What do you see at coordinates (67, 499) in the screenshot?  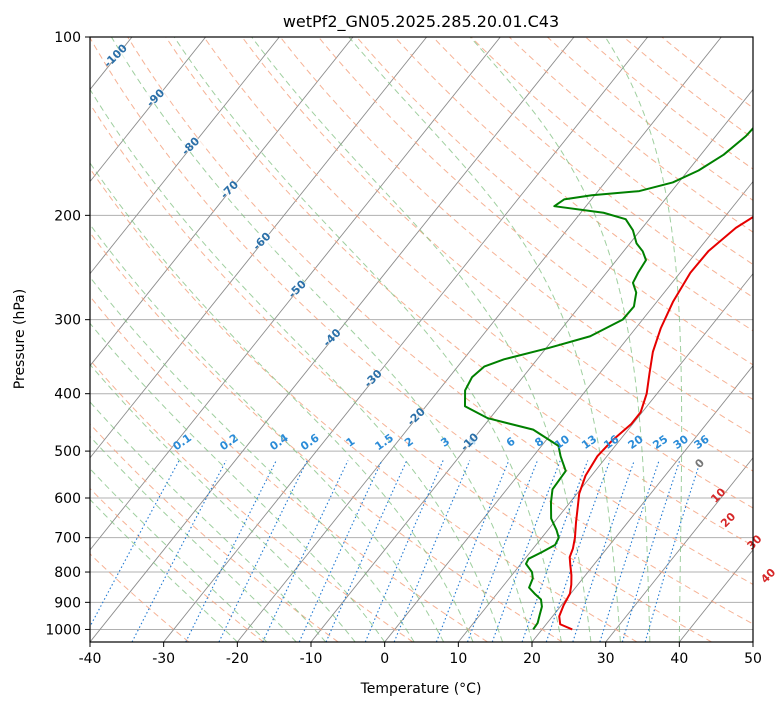 I see `y-tick-label: 600` at bounding box center [67, 499].